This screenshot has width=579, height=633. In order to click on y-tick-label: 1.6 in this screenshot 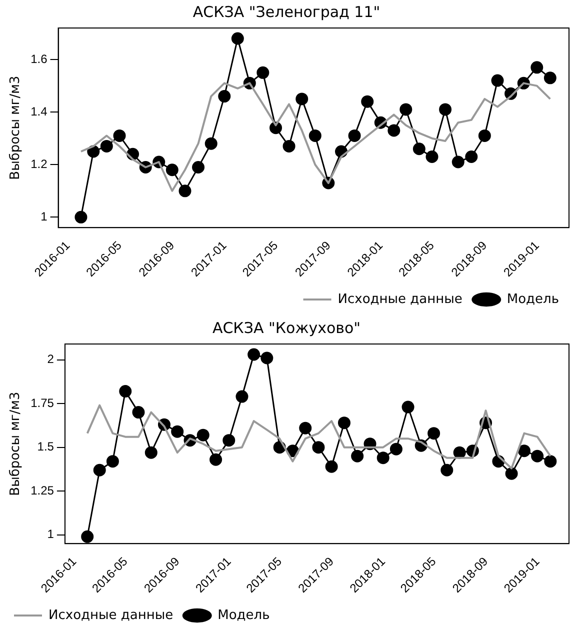, I will do `click(39, 59)`.